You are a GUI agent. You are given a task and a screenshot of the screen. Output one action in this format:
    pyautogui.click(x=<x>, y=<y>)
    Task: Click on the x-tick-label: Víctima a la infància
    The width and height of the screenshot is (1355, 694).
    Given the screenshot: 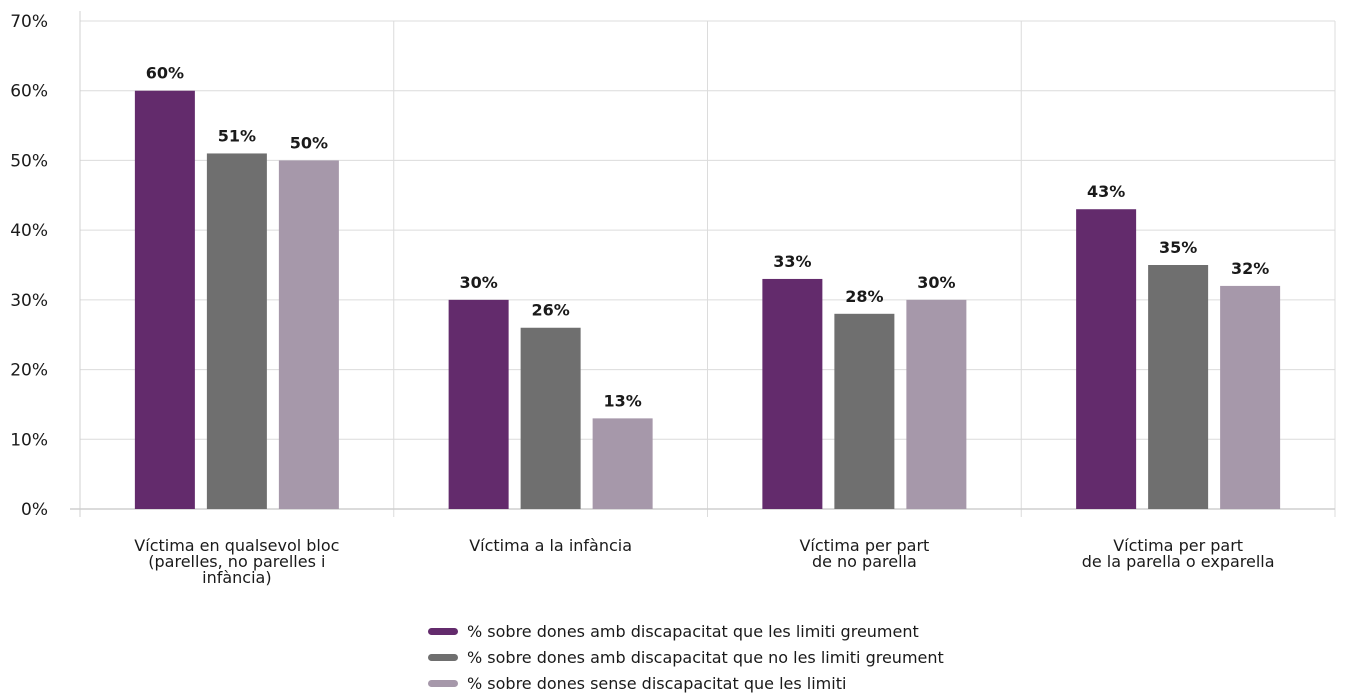 What is the action you would take?
    pyautogui.click(x=550, y=545)
    